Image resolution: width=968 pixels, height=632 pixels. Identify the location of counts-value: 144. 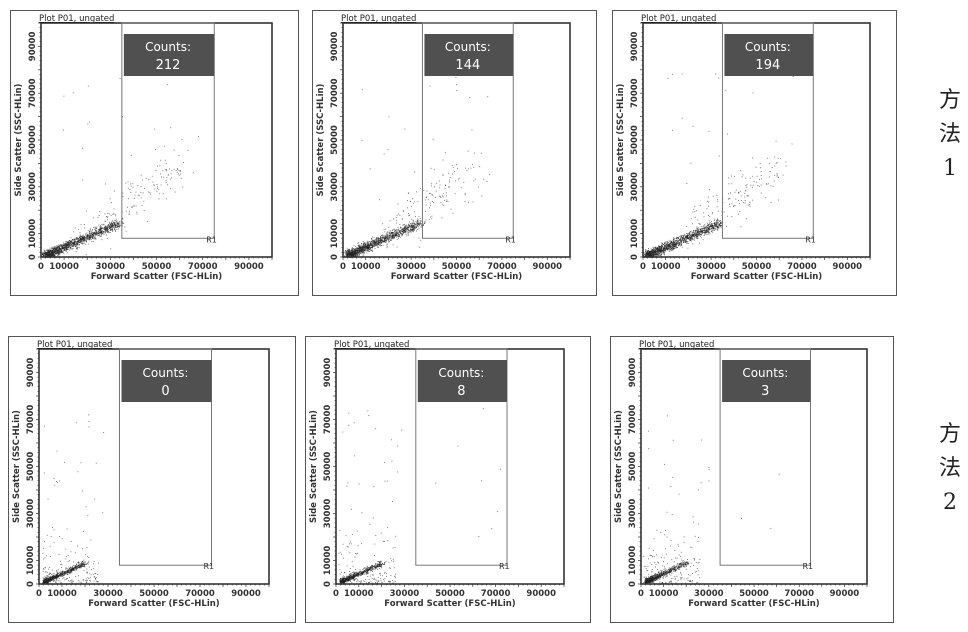
(467, 65).